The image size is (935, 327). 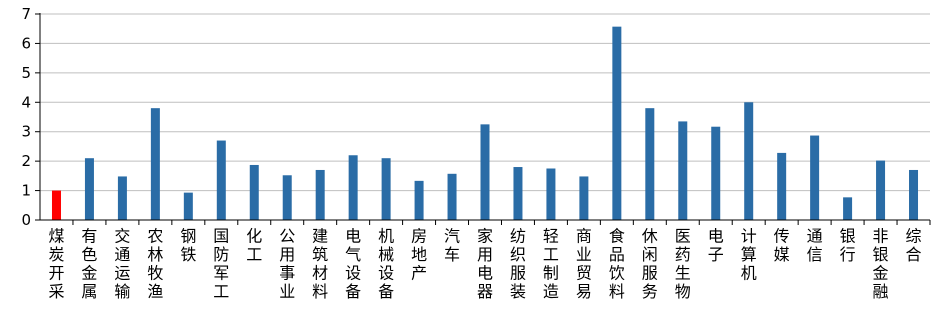 What do you see at coordinates (320, 264) in the screenshot?
I see `x-tick-label: 建筑材料` at bounding box center [320, 264].